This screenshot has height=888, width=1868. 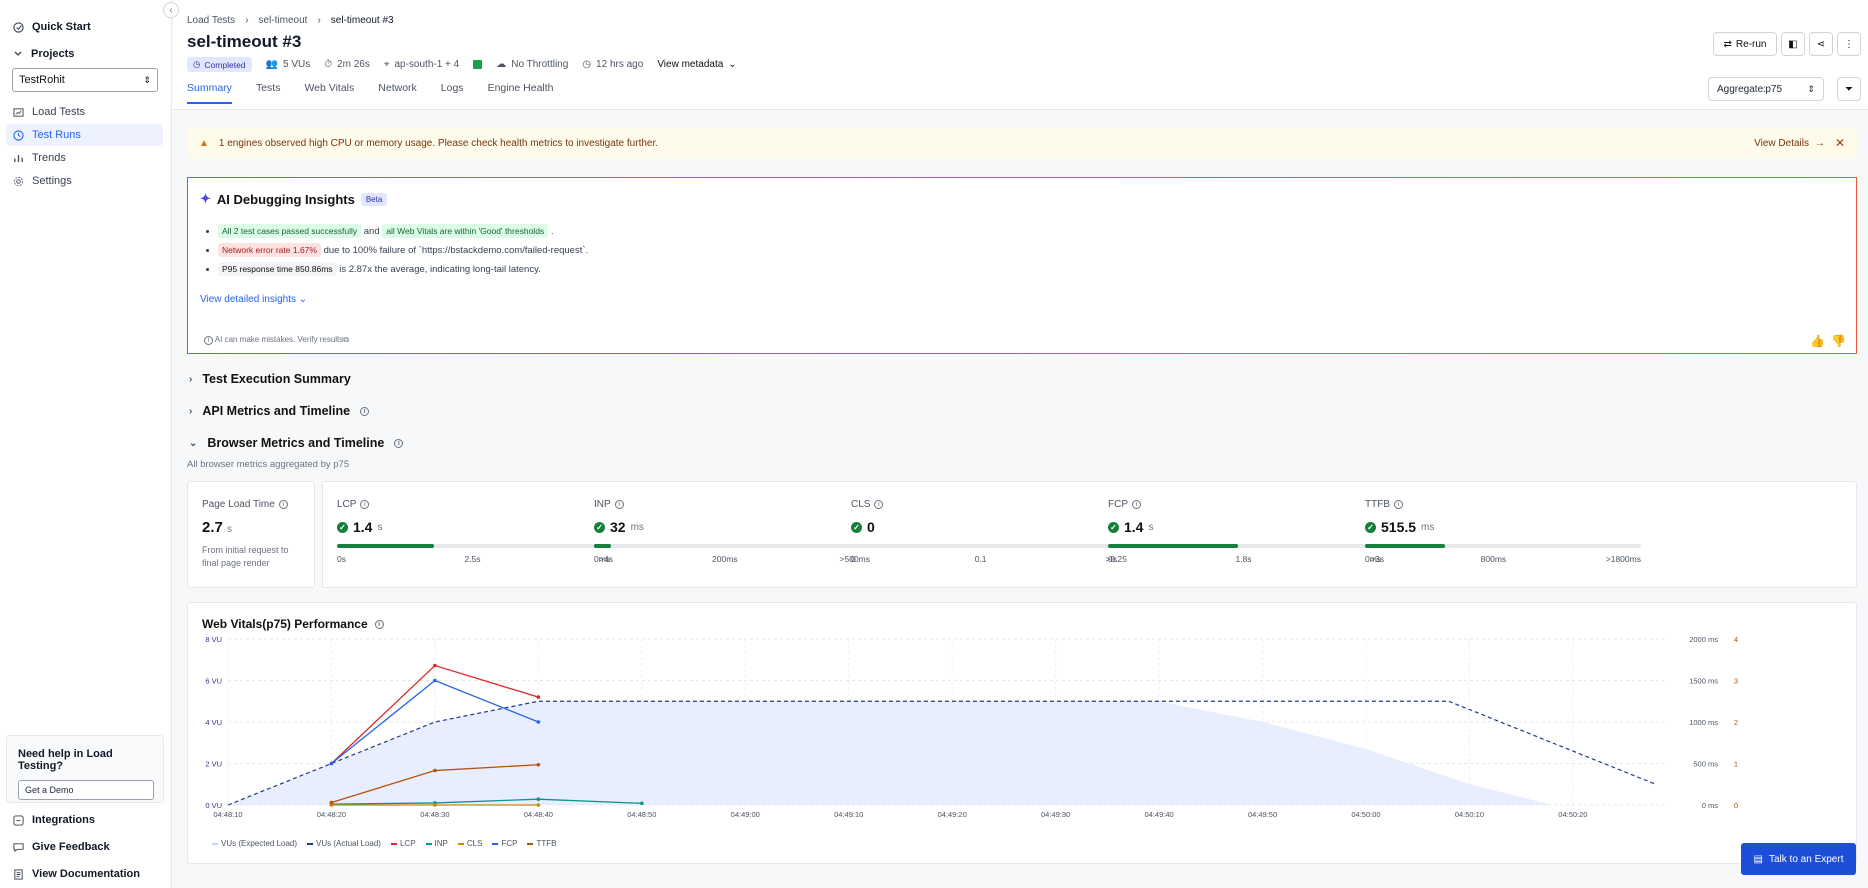 What do you see at coordinates (538, 697) in the screenshot?
I see `data-point-lcp` at bounding box center [538, 697].